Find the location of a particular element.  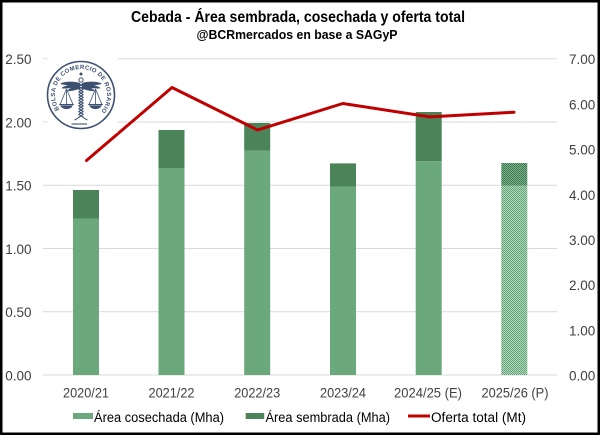

svg-text: 2021/22 is located at coordinates (172, 393).